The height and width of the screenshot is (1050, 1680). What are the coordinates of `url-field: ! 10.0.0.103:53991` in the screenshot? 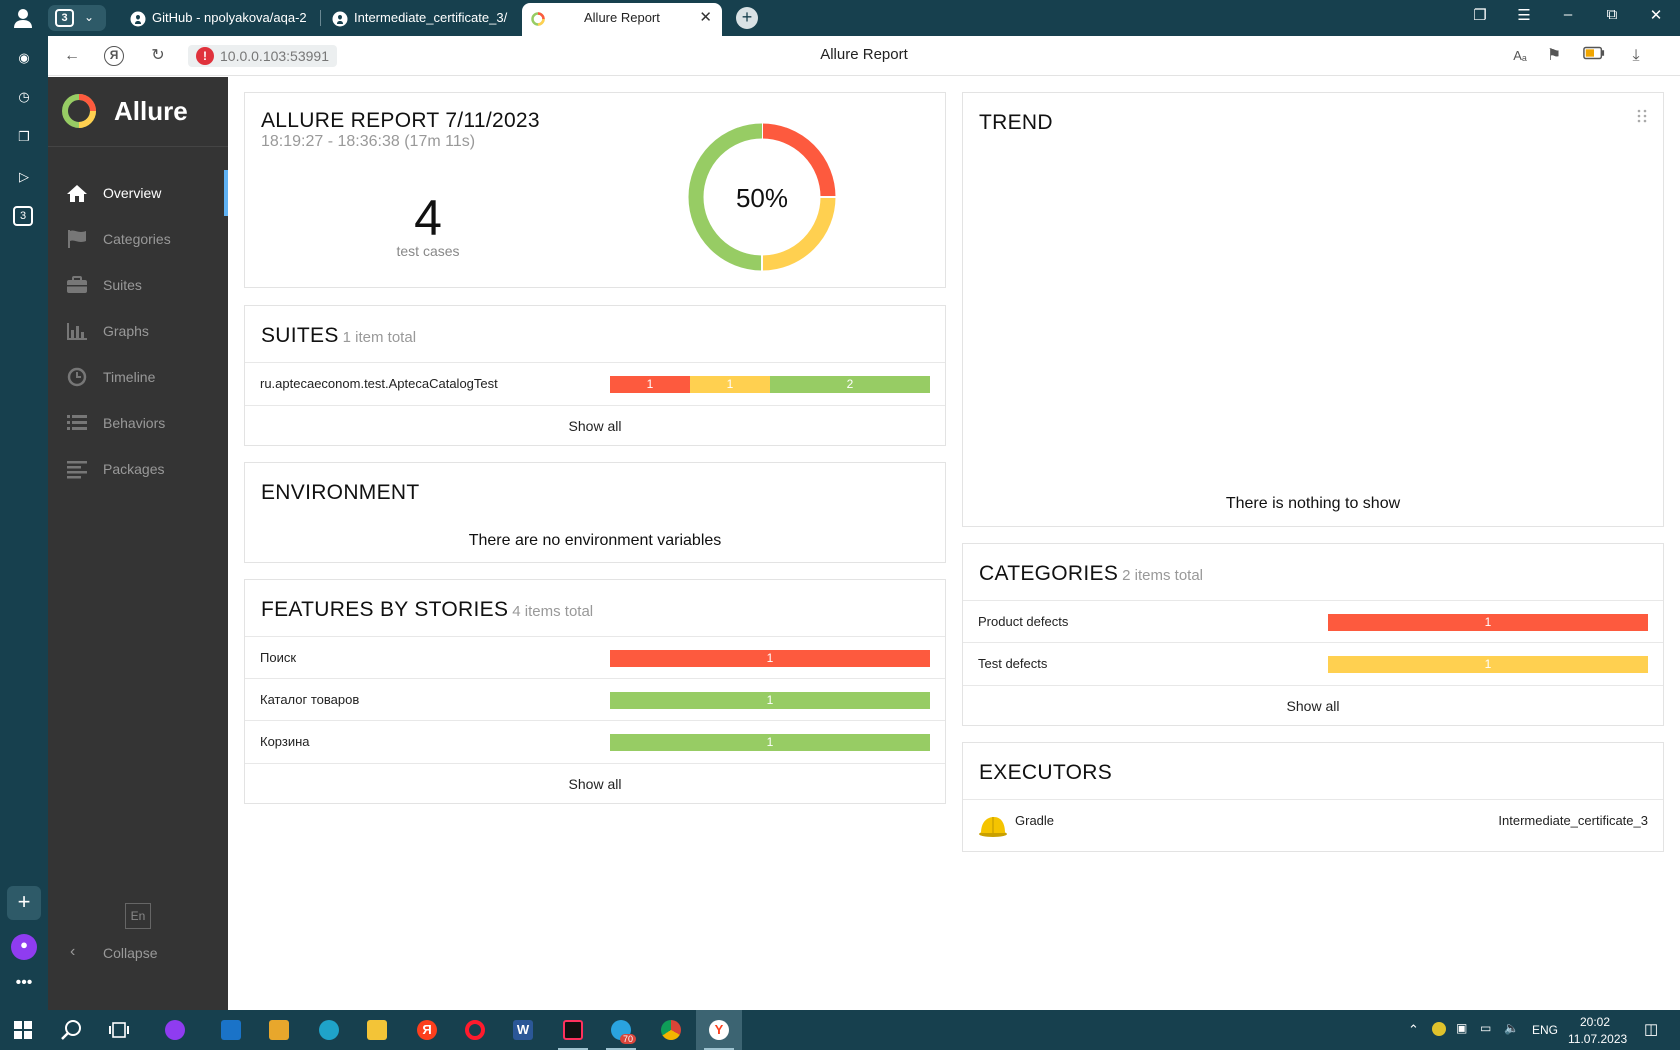 It's located at (262, 56).